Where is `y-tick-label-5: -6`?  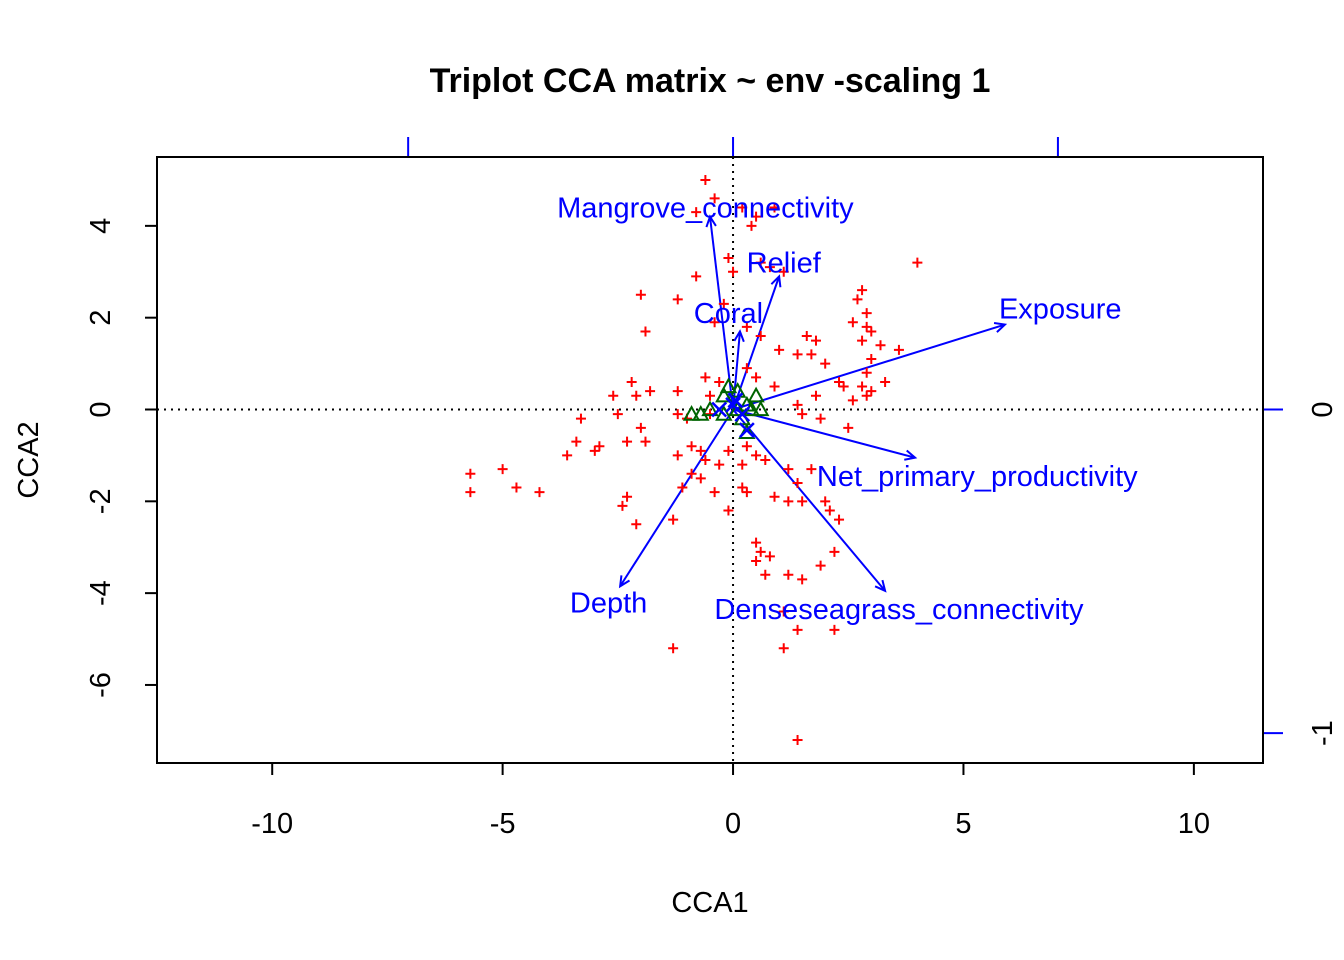
y-tick-label-5: -6 is located at coordinates (101, 685).